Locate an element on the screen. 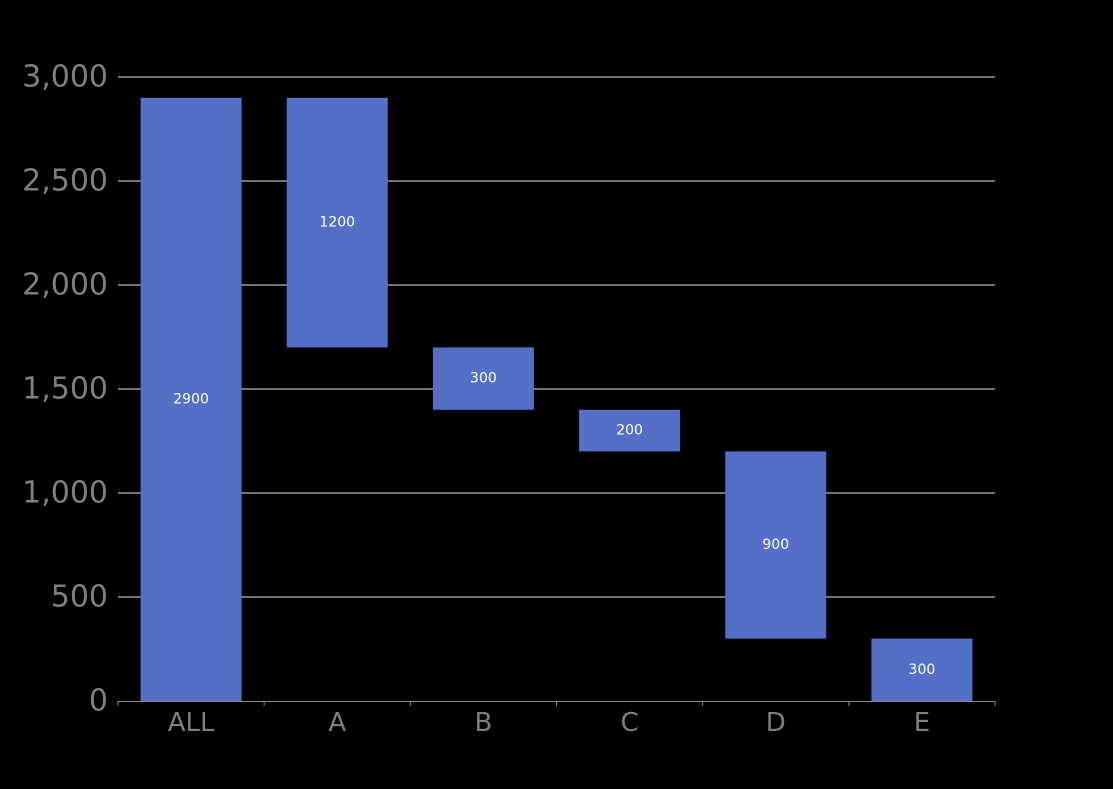 The width and height of the screenshot is (1113, 789). y-tick-label: 2,000 is located at coordinates (65, 285).